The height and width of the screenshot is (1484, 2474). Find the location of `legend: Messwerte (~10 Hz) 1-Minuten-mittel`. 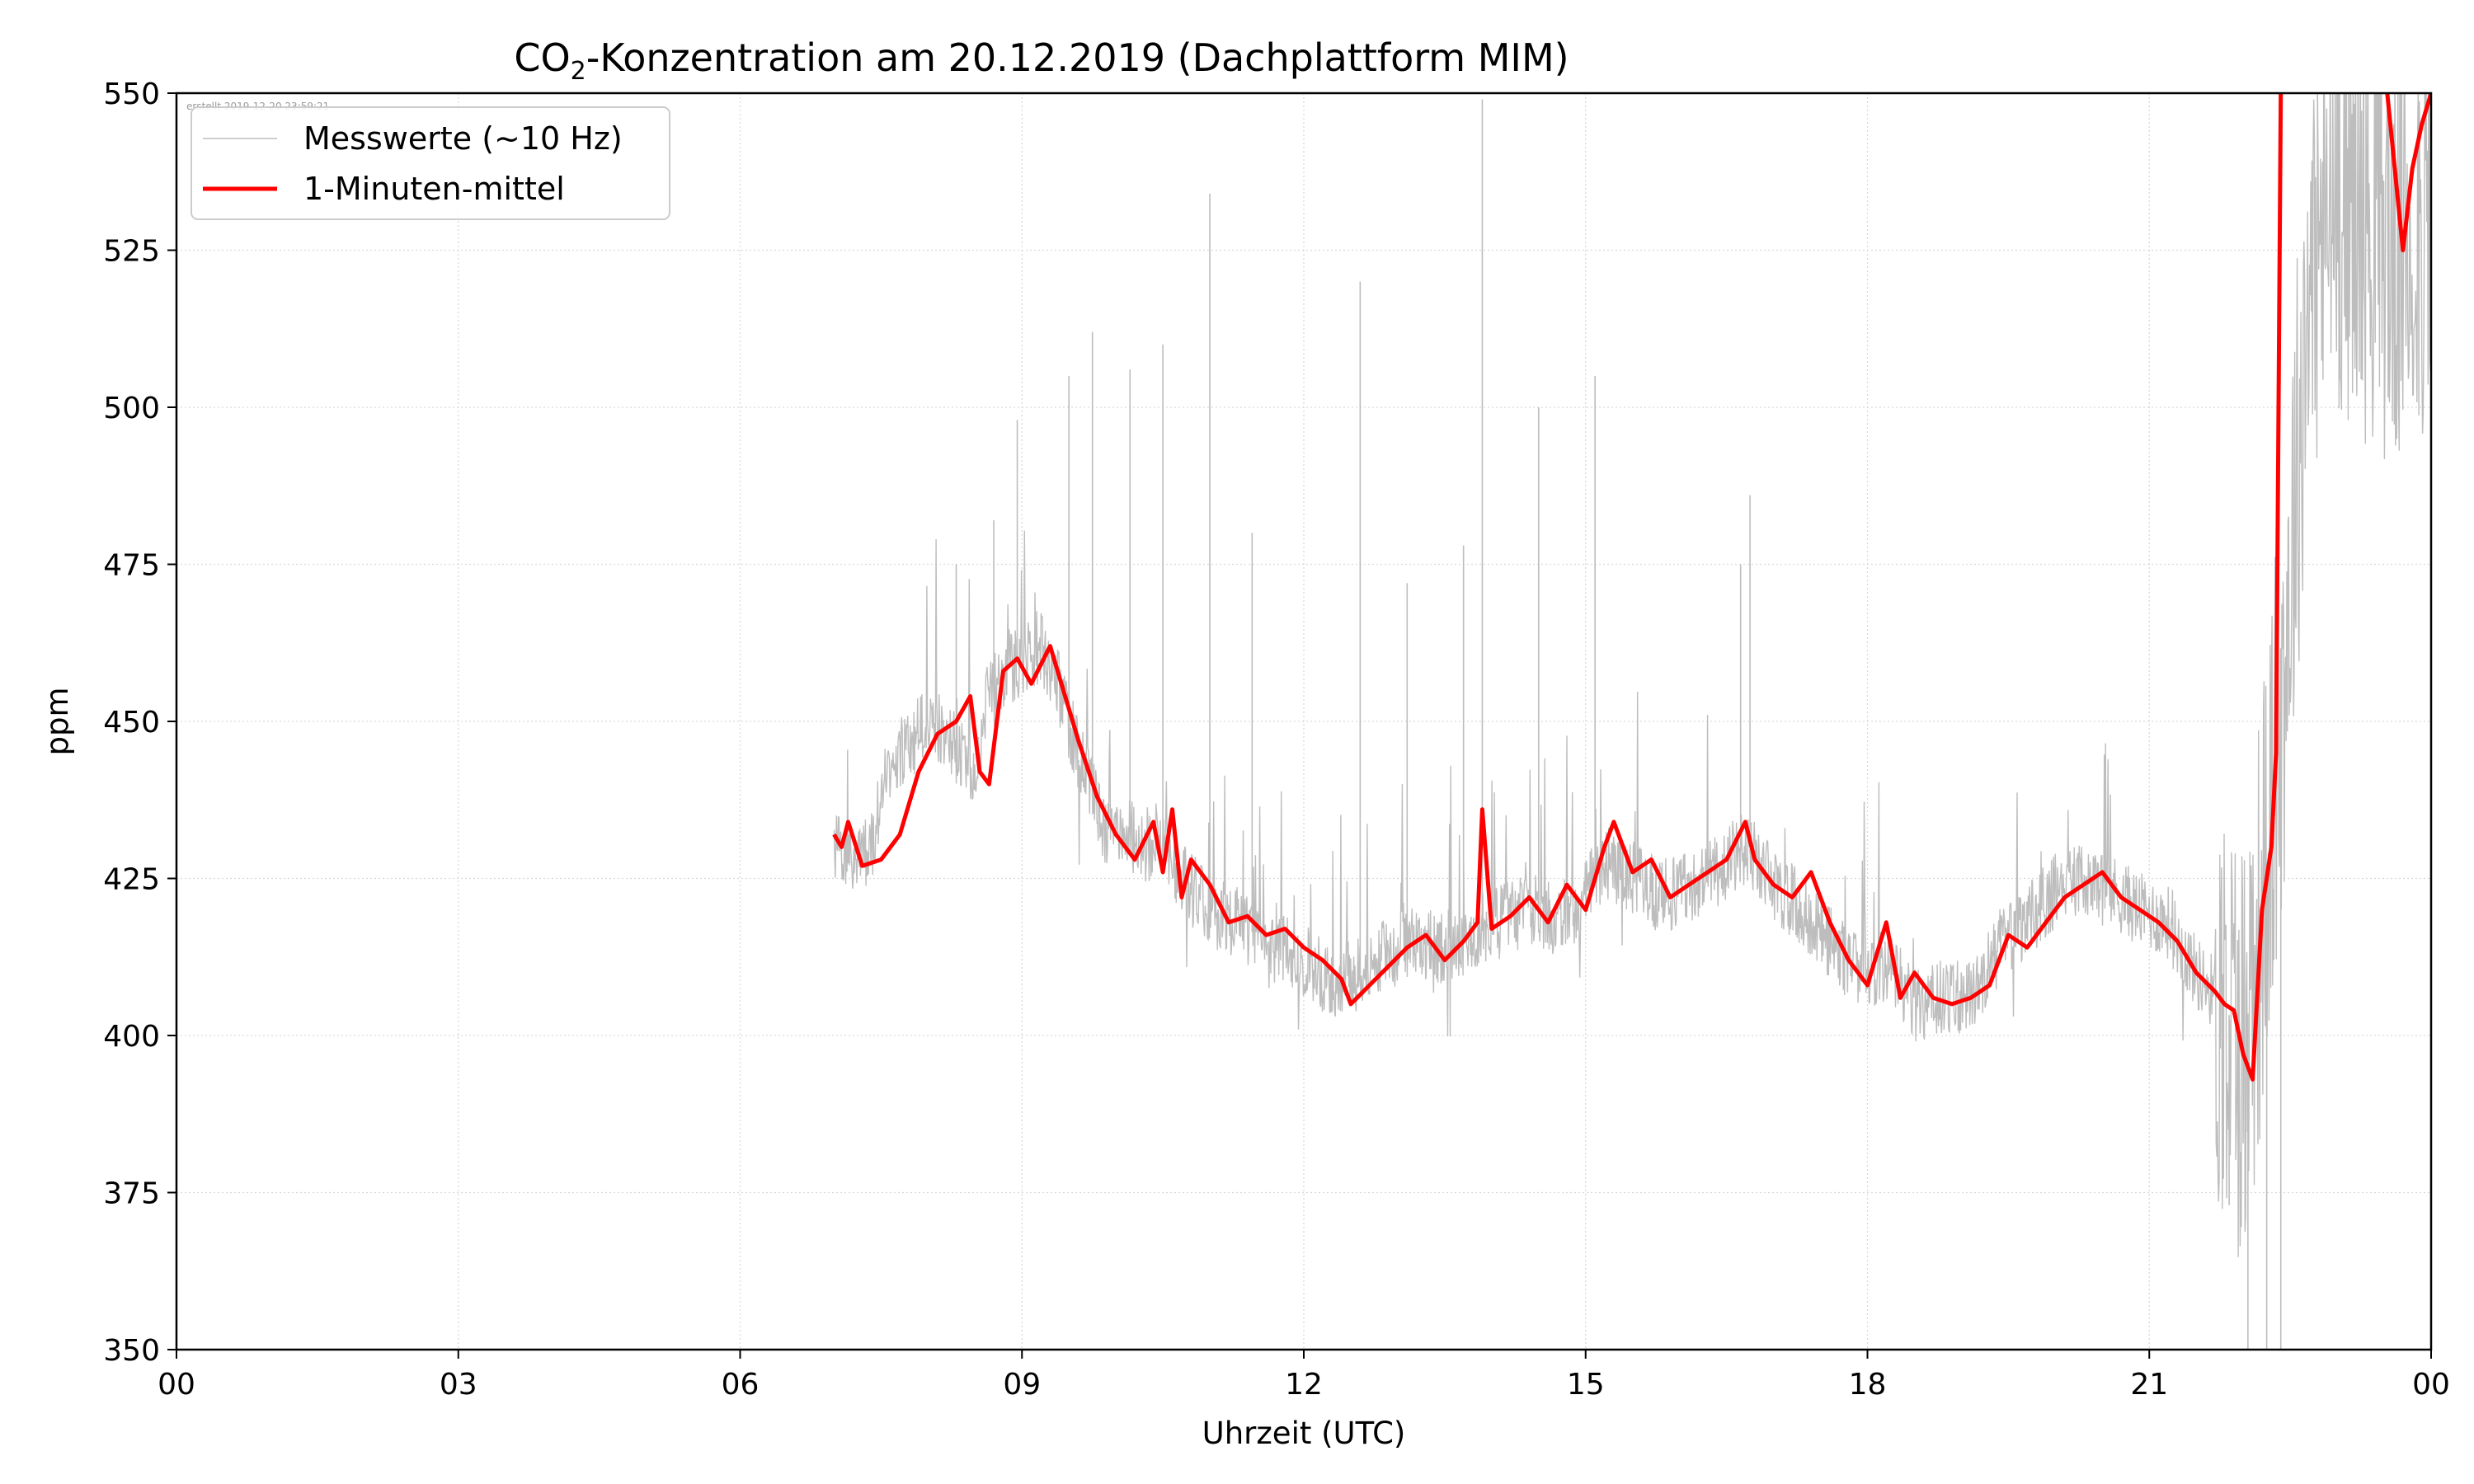

legend: Messwerte (~10 Hz) 1-Minuten-mittel is located at coordinates (430, 163).